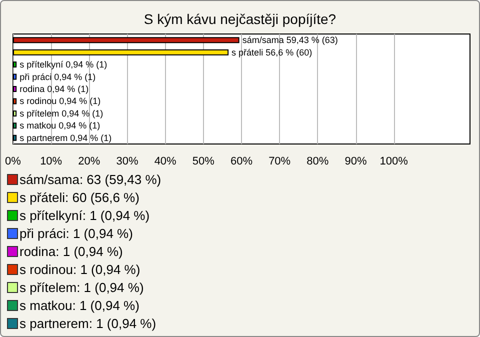 Image resolution: width=480 pixels, height=337 pixels. What do you see at coordinates (203, 162) in the screenshot?
I see `x-tick-label: 50%` at bounding box center [203, 162].